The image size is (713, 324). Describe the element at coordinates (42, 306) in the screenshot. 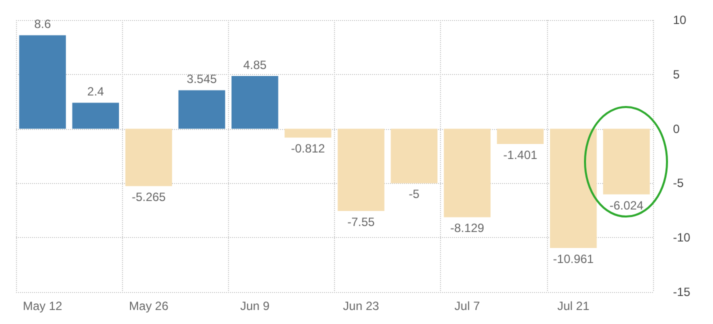

I see `x-tick-label: May 12` at that location.